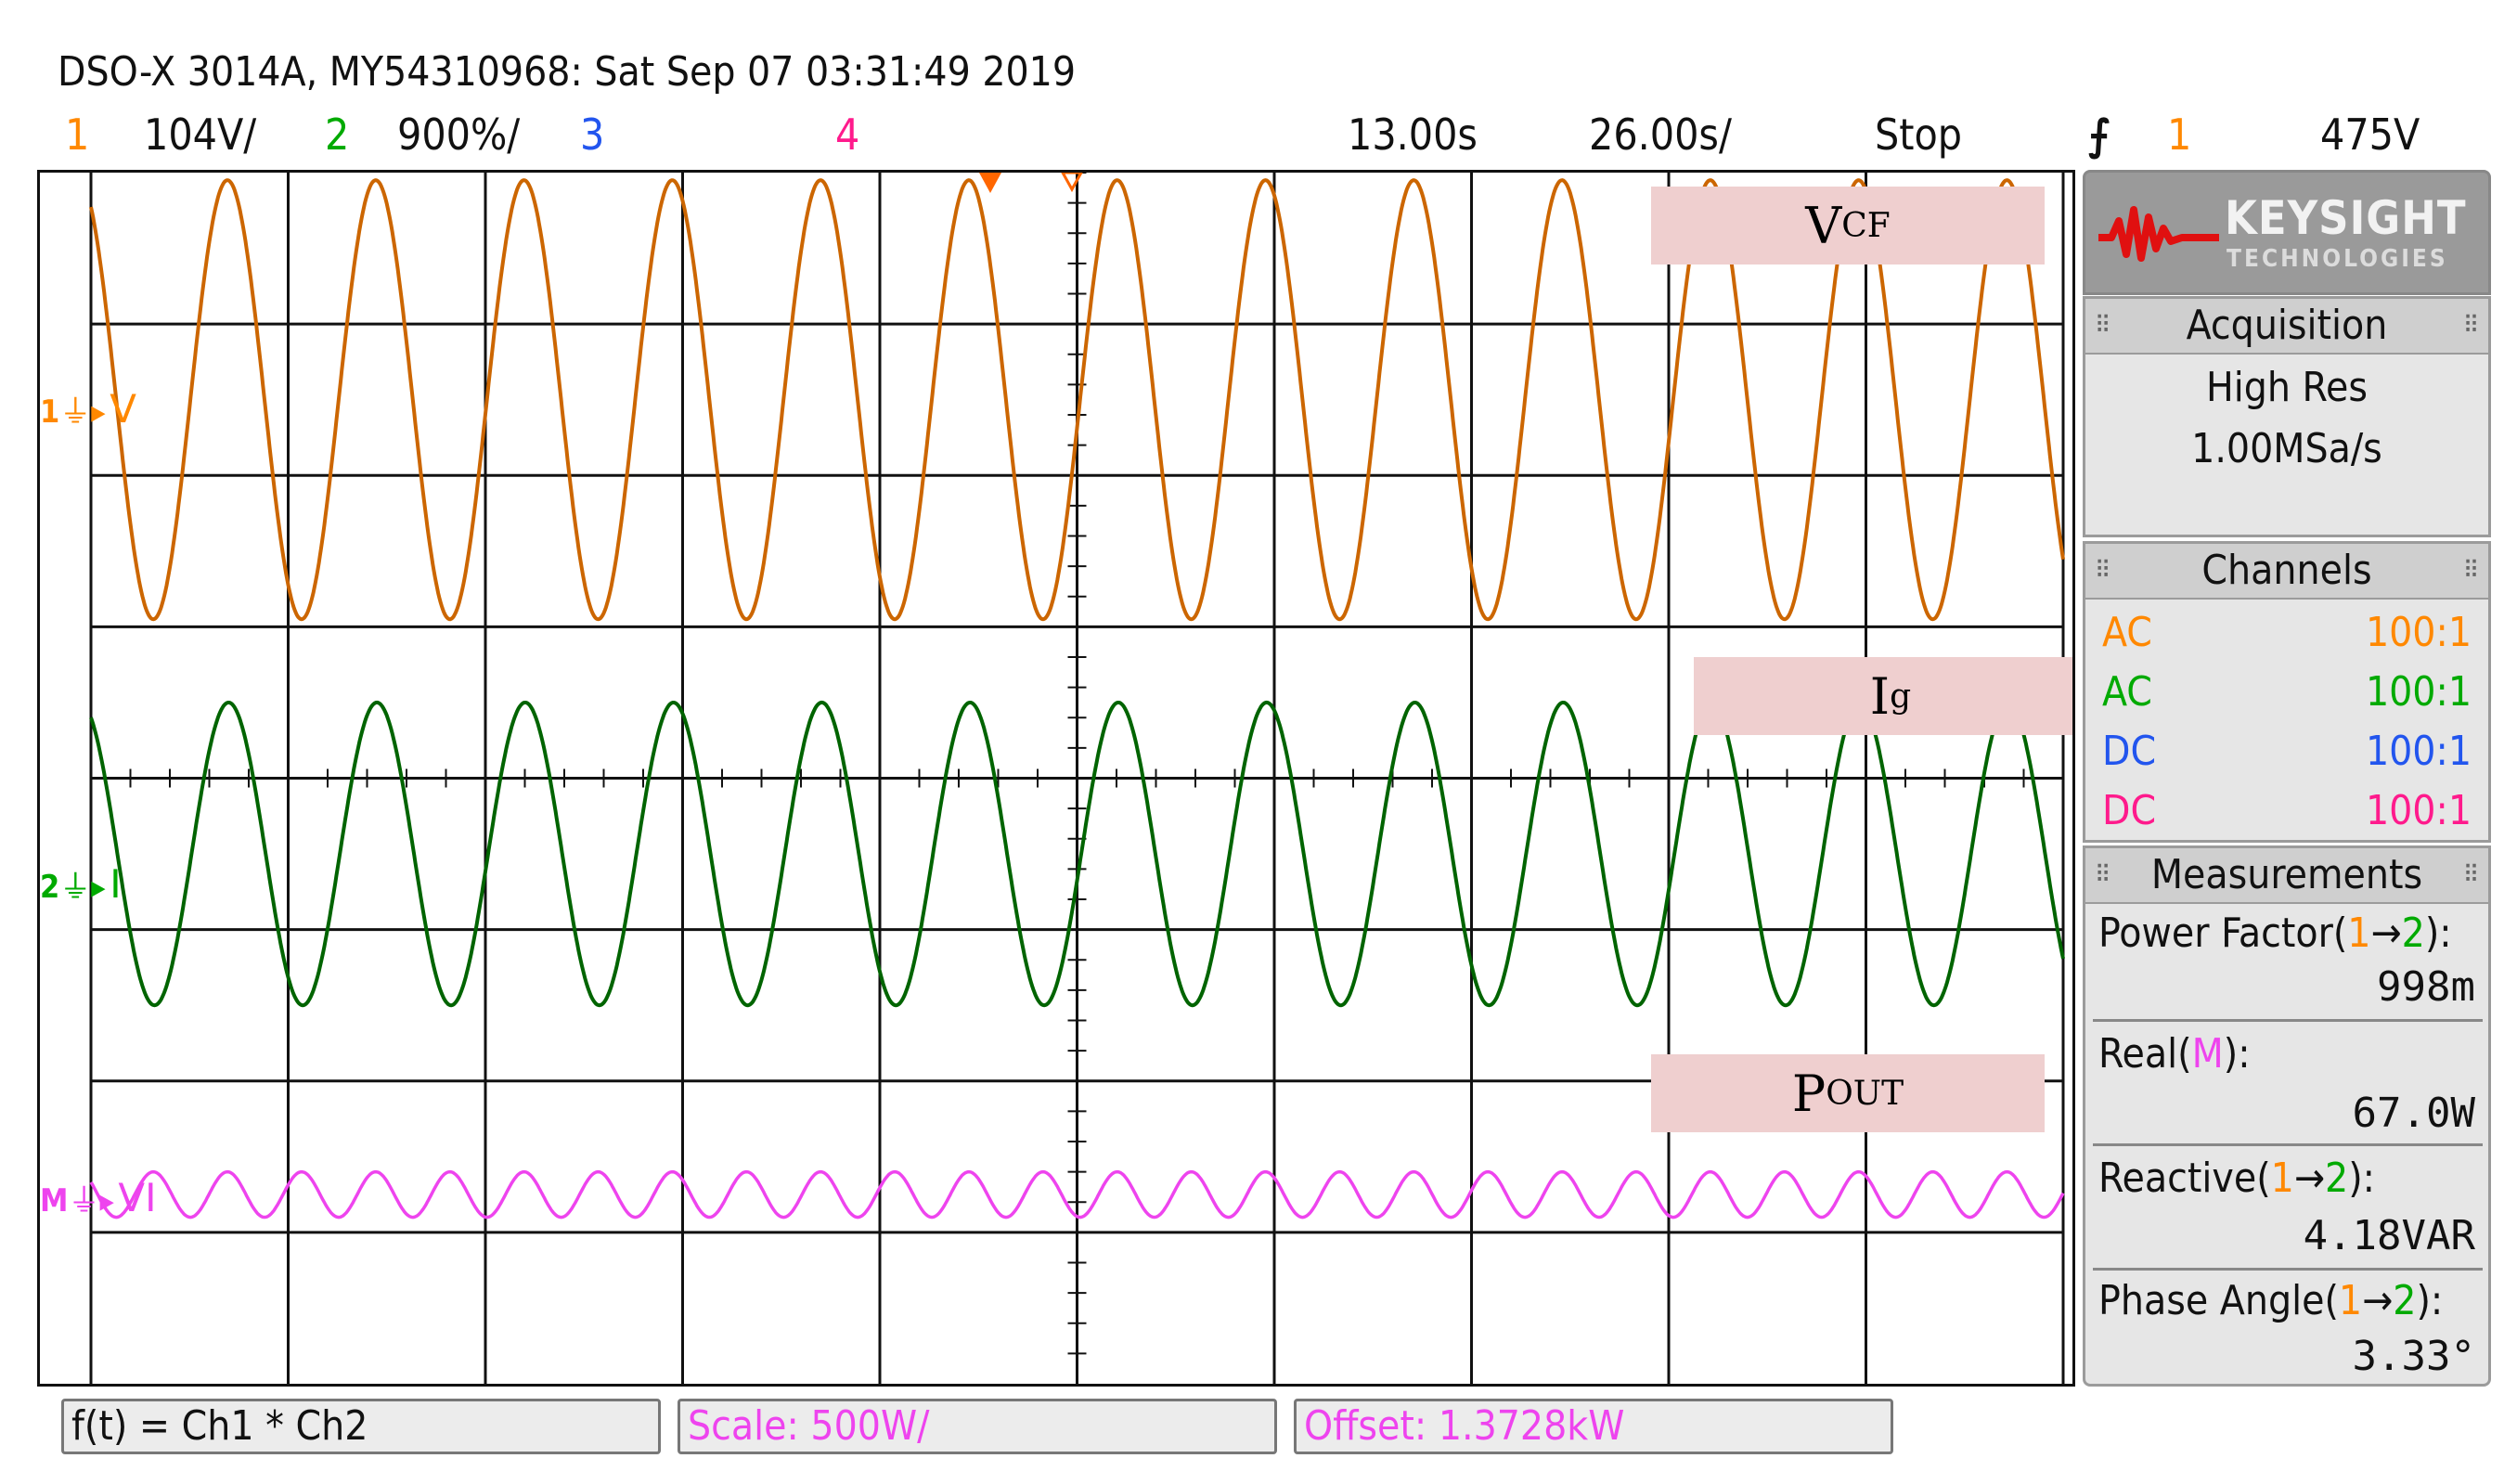 This screenshot has height=1484, width=2517. I want to click on trigger-slope-icon: ⨍, so click(2099, 135).